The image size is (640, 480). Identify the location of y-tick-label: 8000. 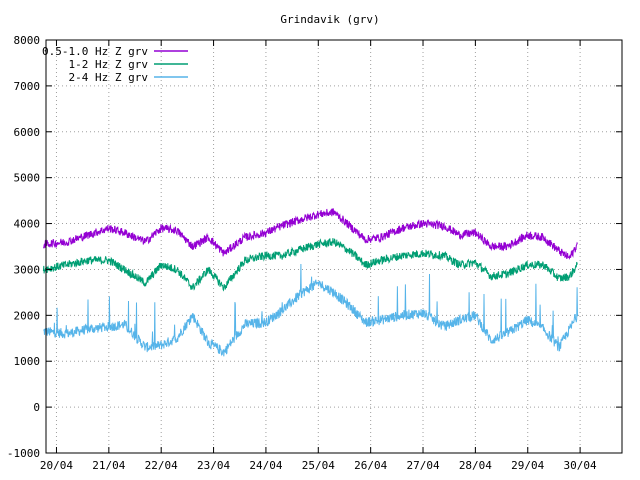
(27, 40).